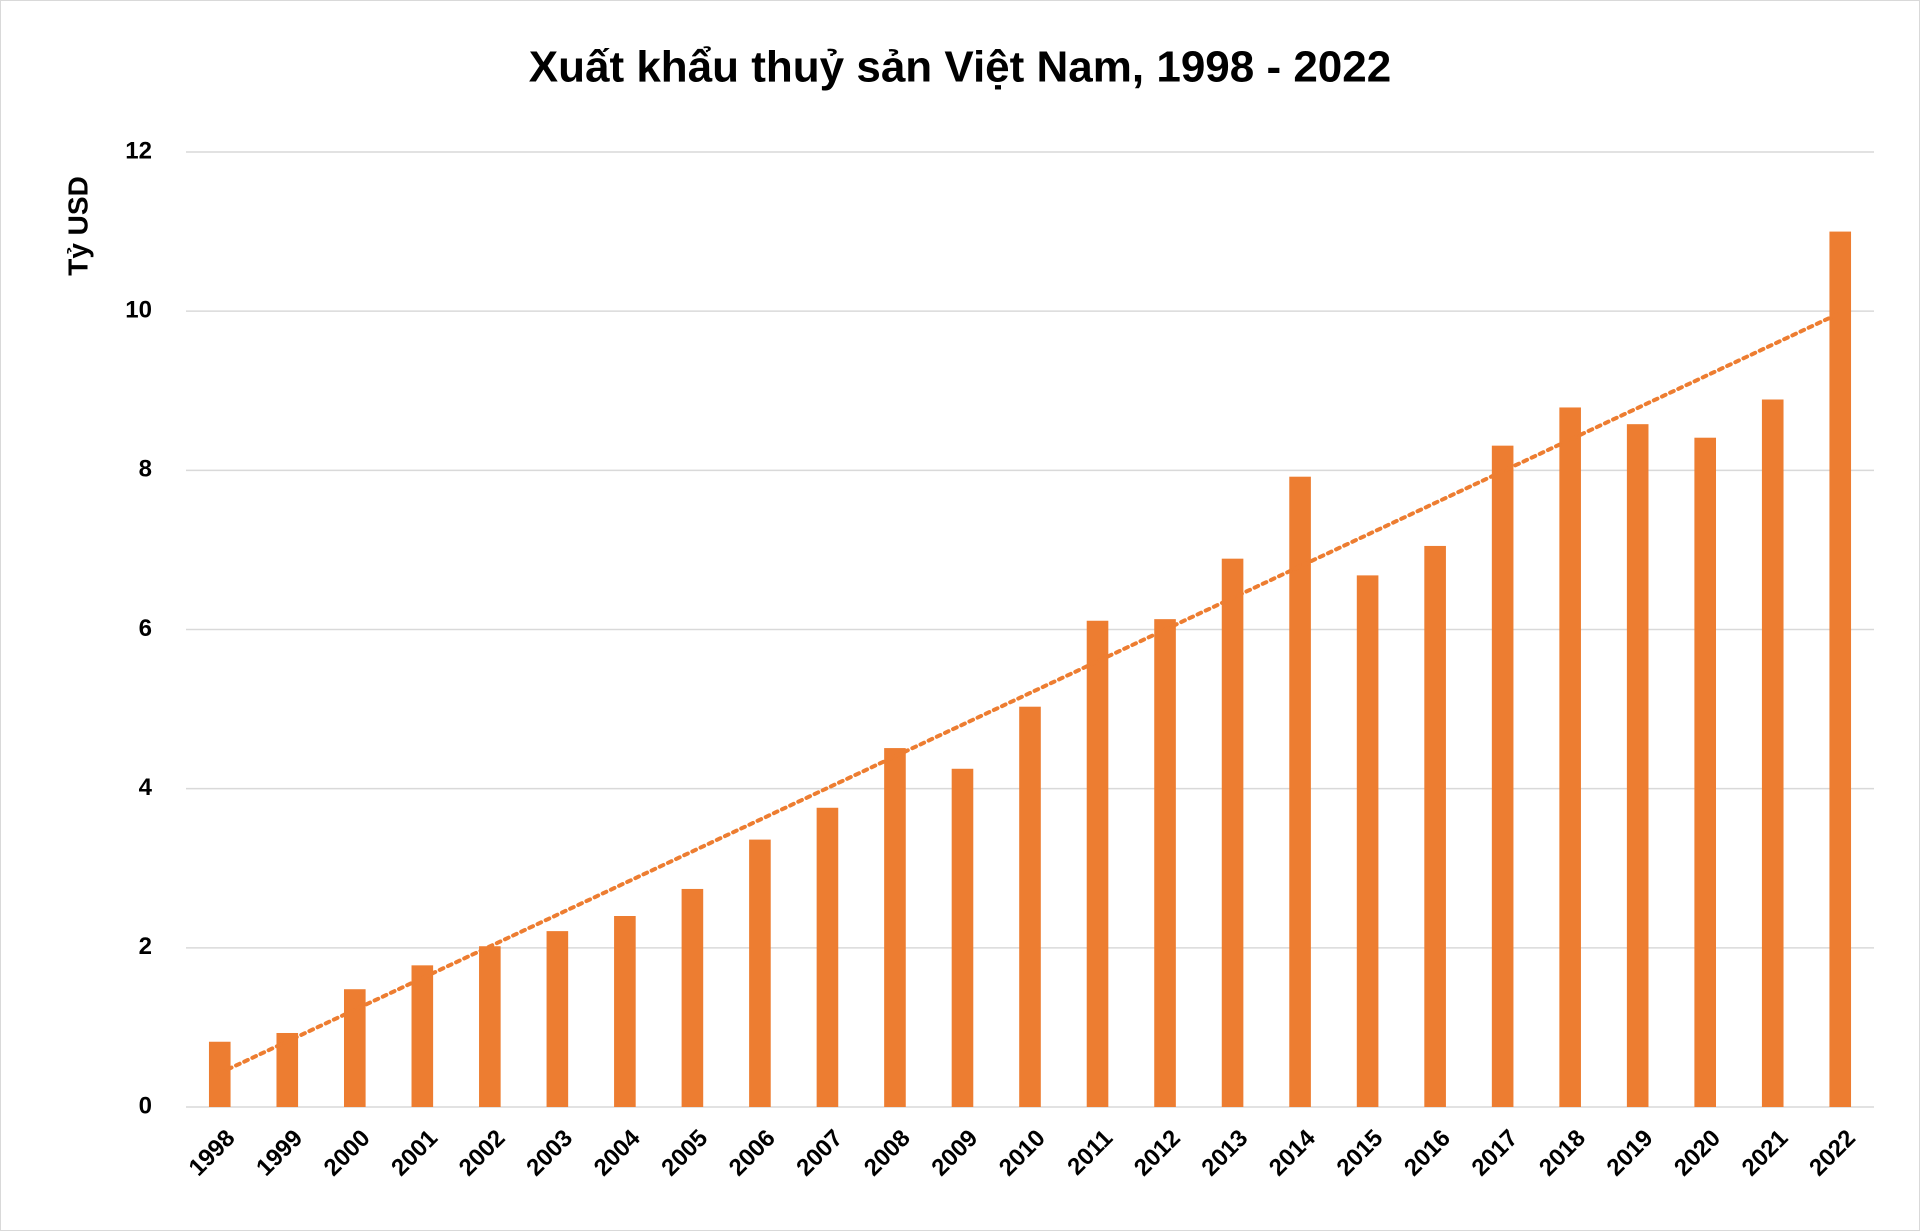  I want to click on y-tick-label: 8, so click(145, 469).